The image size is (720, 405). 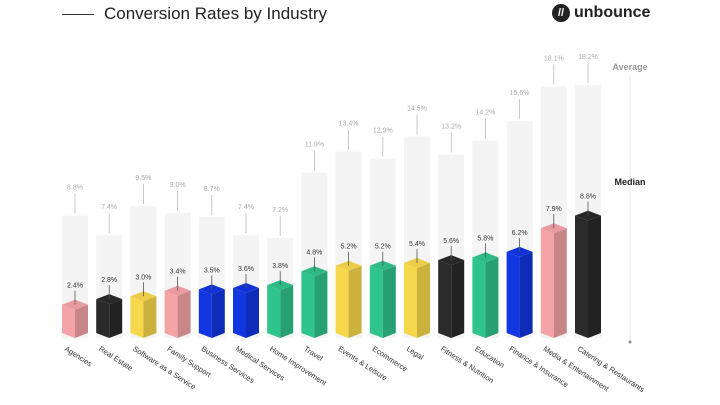 What do you see at coordinates (313, 353) in the screenshot?
I see `category-label: Travel` at bounding box center [313, 353].